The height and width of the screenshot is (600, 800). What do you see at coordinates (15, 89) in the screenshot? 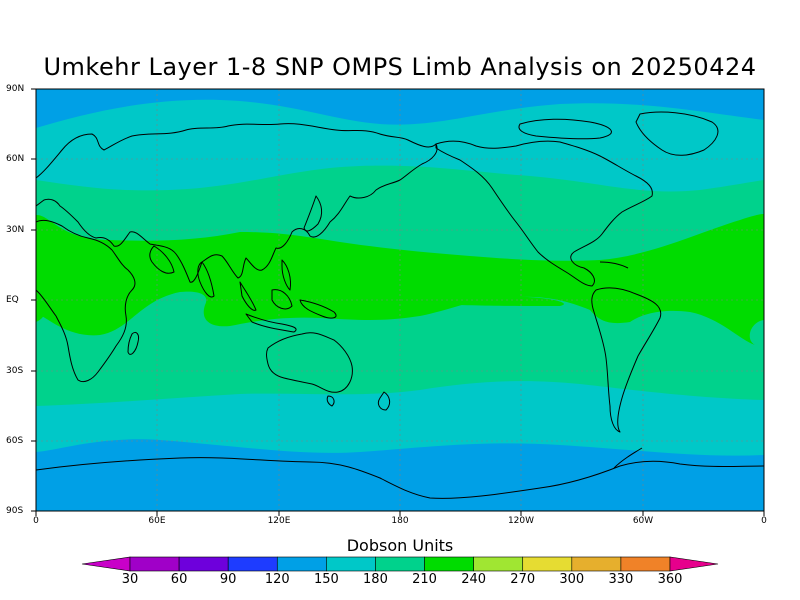
I see `y-tick-label: 90N` at bounding box center [15, 89].